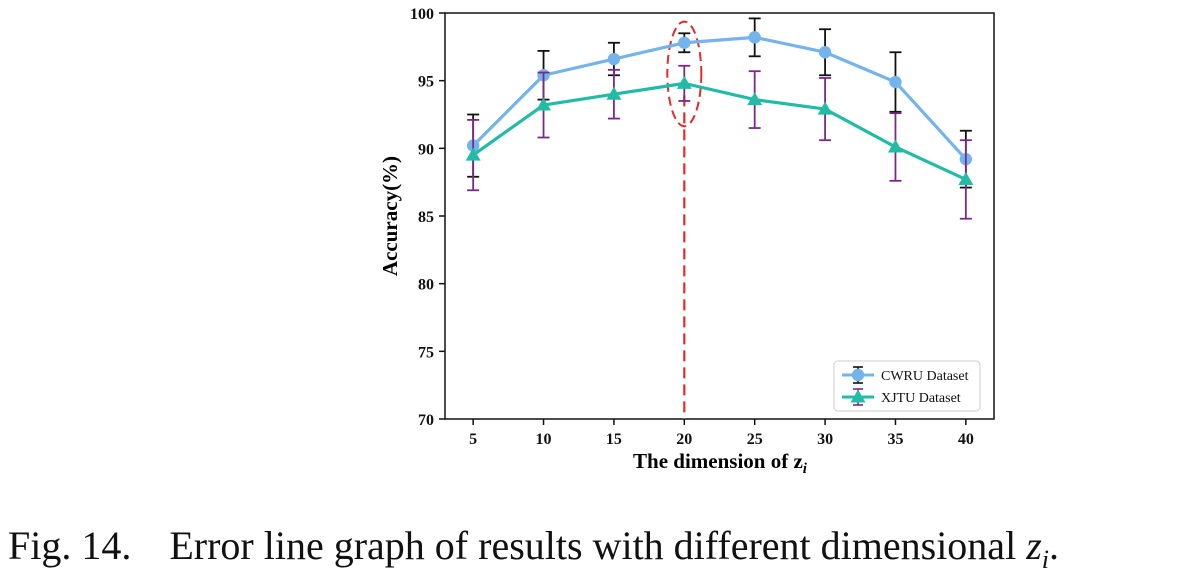  Describe the element at coordinates (426, 149) in the screenshot. I see `y-tick-label: 90` at that location.